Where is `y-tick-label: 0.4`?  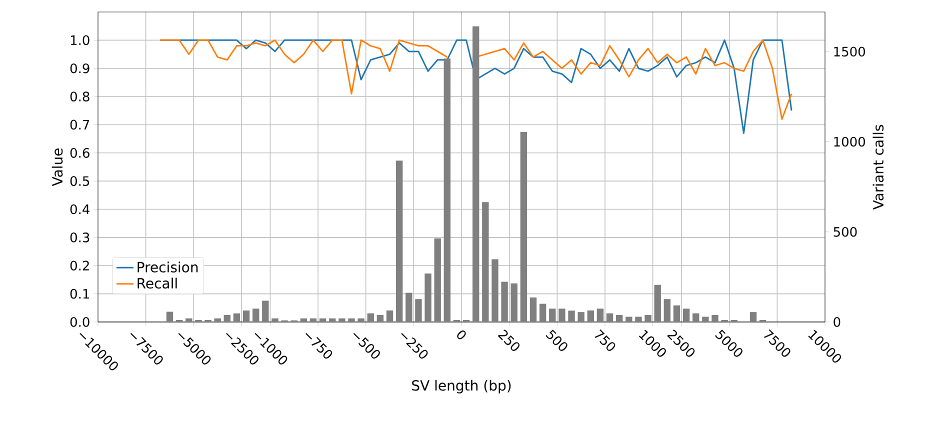
y-tick-label: 0.4 is located at coordinates (80, 209).